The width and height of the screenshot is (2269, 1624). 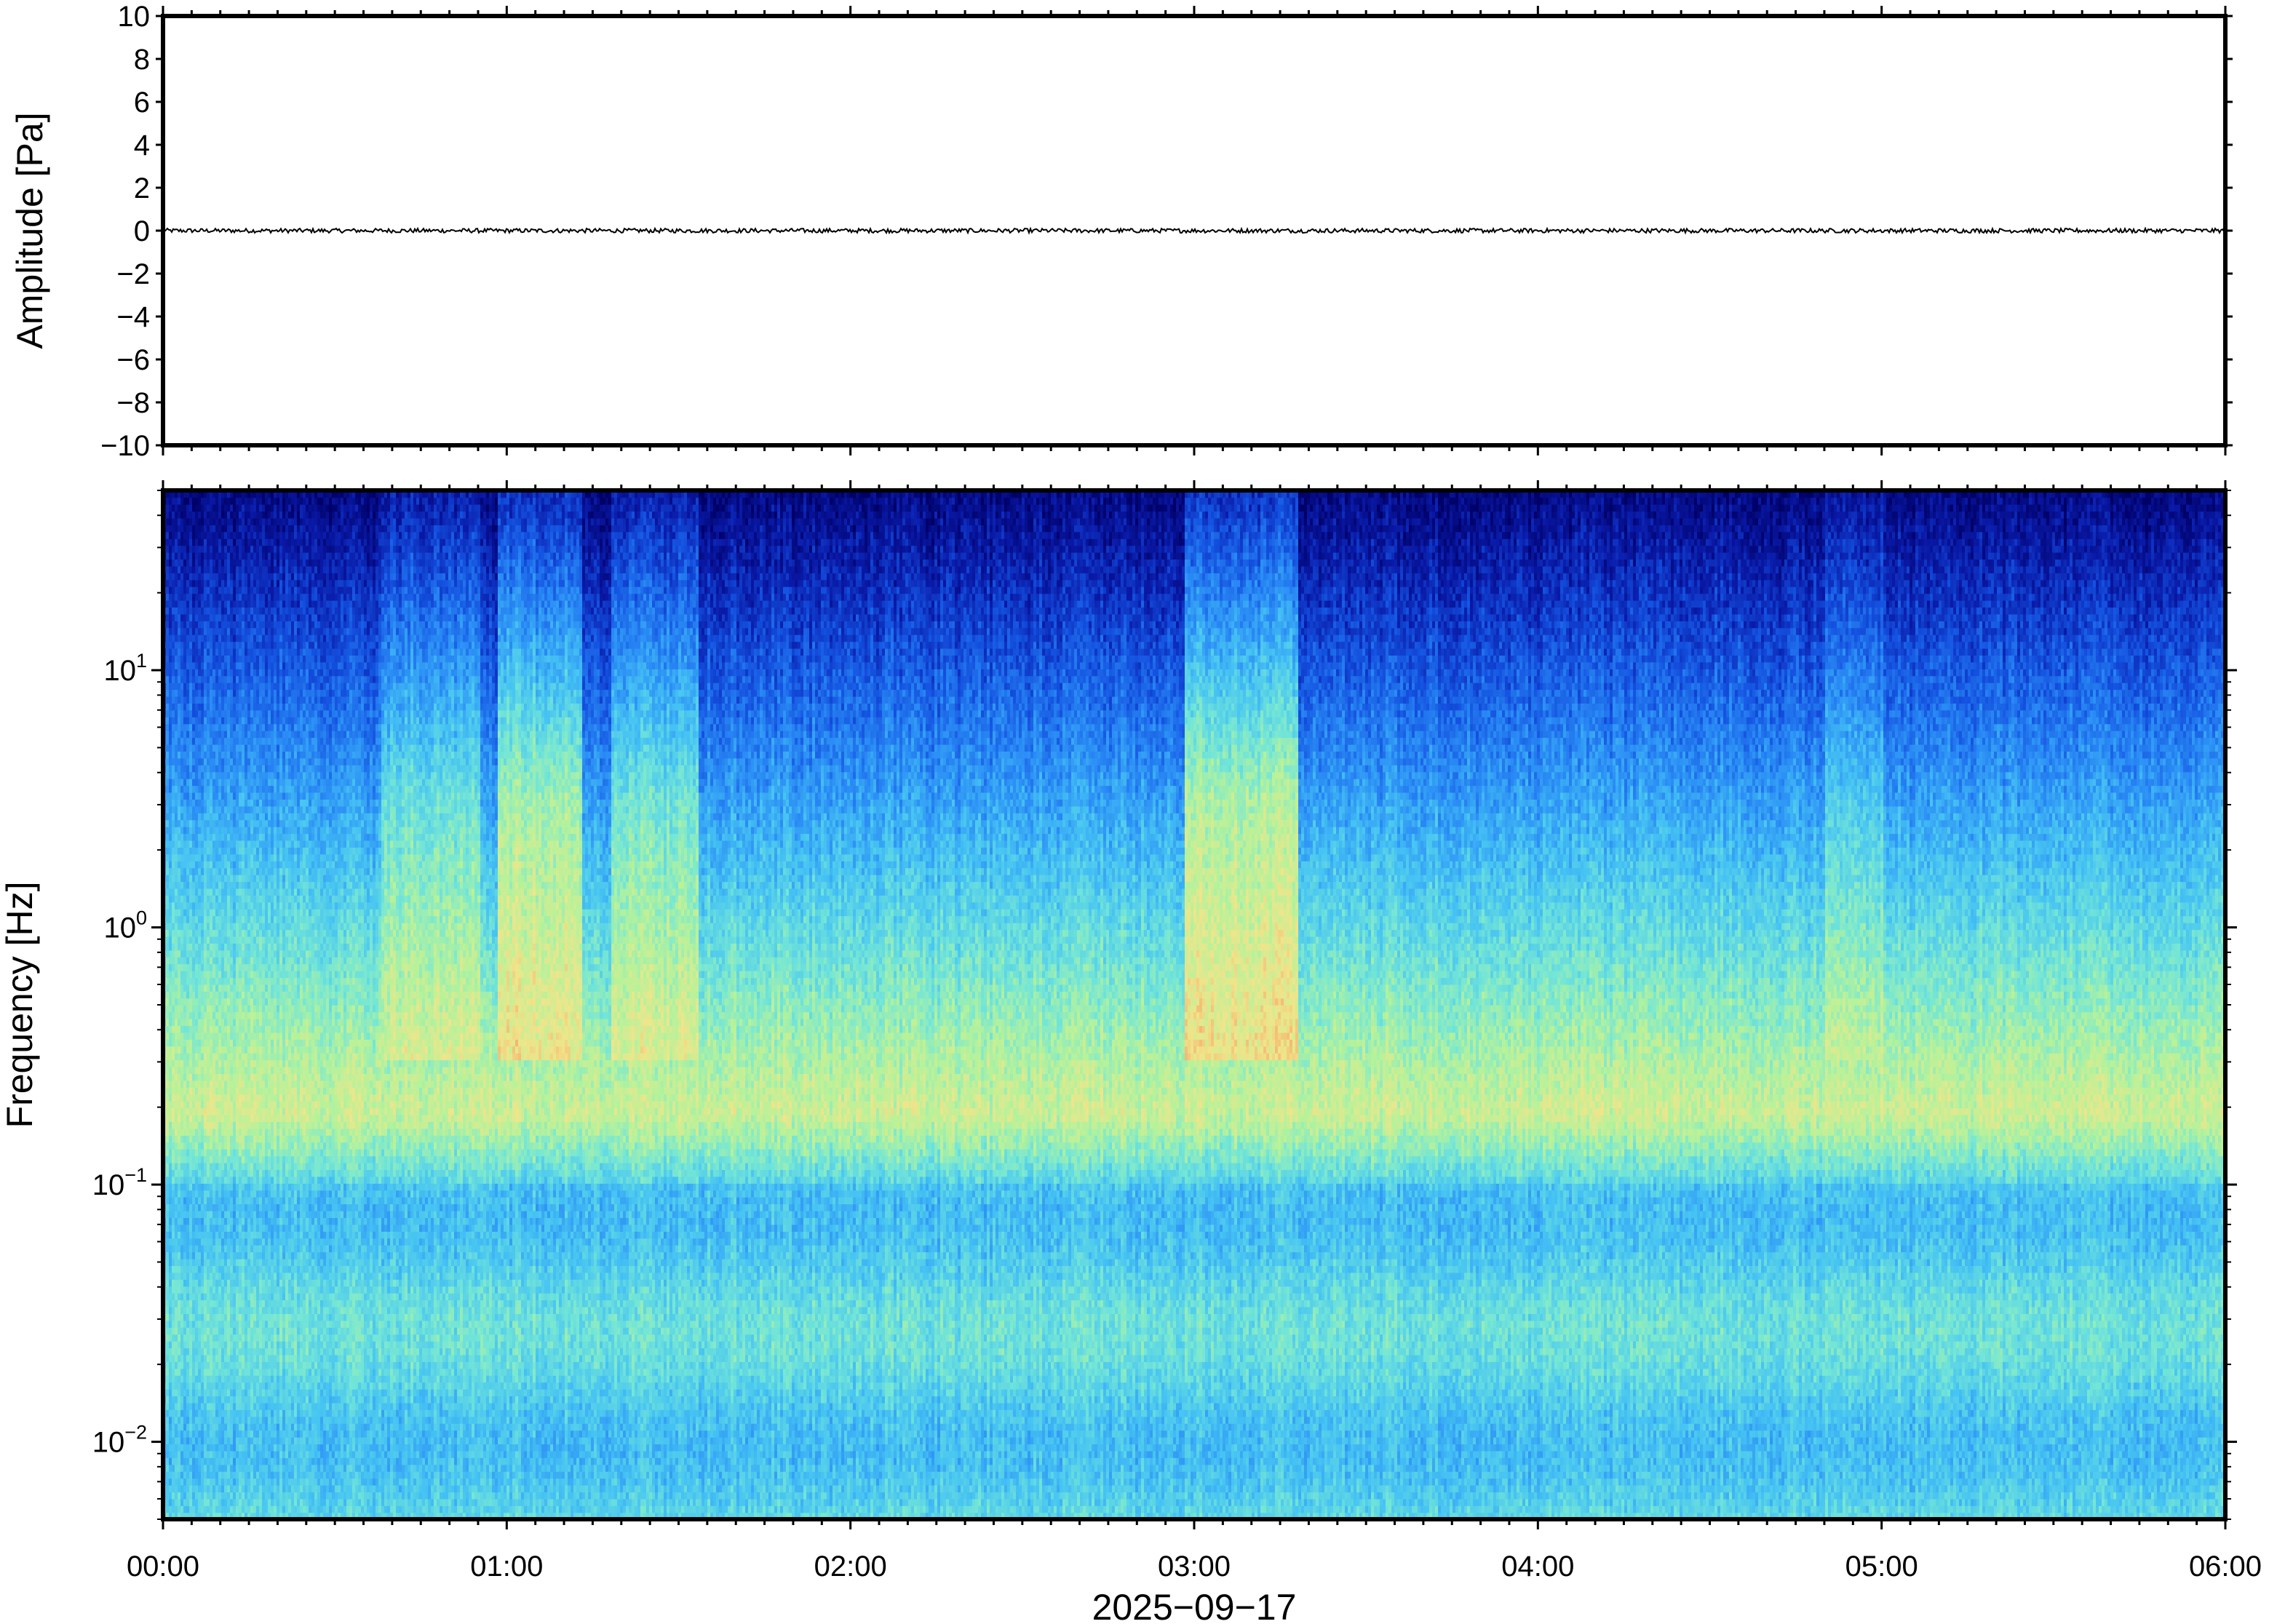 I want to click on waveform-y-tick-label: 2, so click(x=142, y=188).